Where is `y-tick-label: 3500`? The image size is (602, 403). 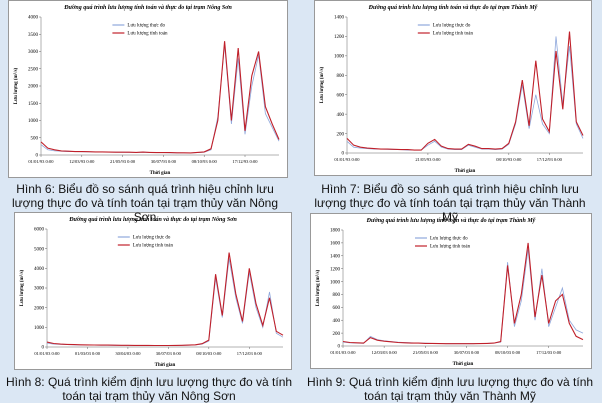
y-tick-label: 3500 is located at coordinates (33, 35).